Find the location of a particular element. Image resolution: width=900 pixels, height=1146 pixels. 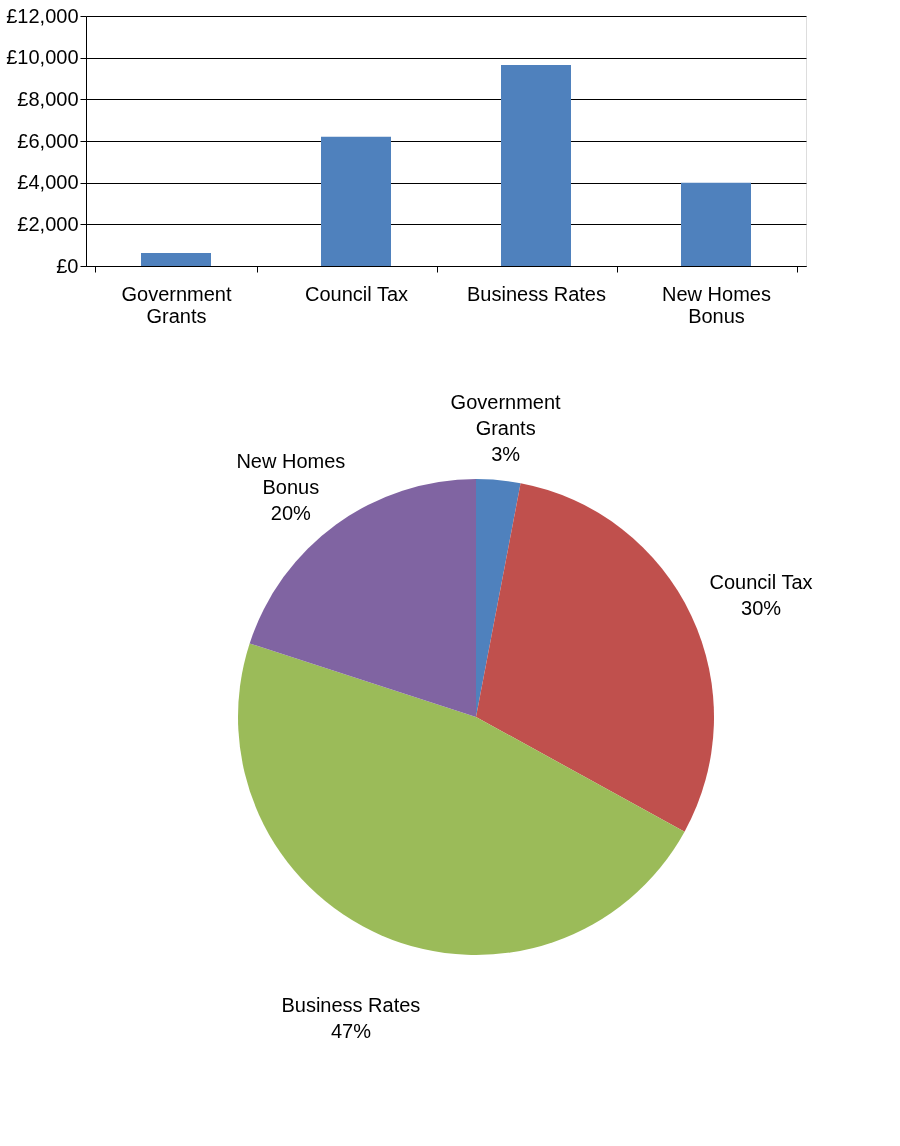

y-tick-label: £0 is located at coordinates (67, 265).